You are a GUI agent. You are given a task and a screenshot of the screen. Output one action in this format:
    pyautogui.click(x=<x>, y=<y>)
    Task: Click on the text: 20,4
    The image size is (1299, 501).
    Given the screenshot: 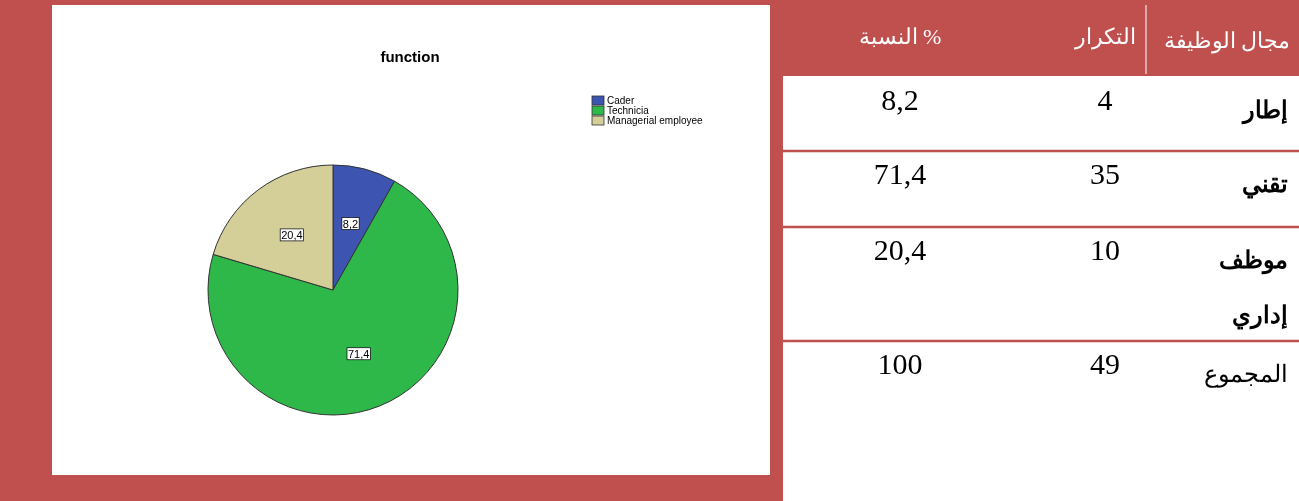 What is the action you would take?
    pyautogui.click(x=900, y=249)
    